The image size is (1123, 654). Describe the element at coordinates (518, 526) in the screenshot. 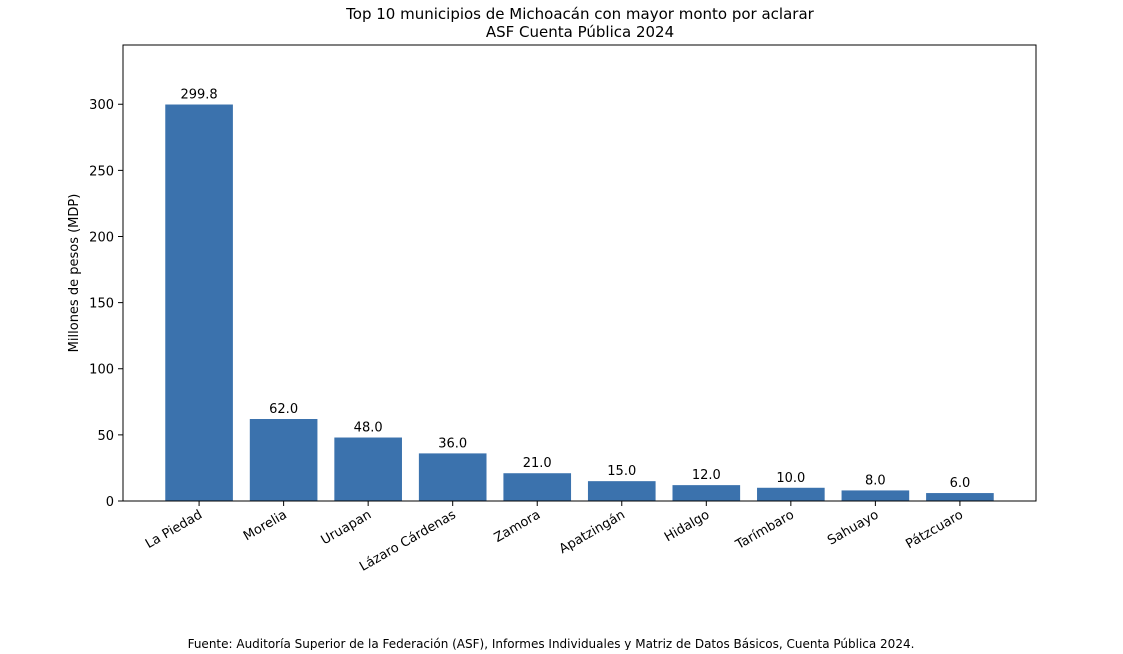

I see `x-tick-label: Zamora` at that location.